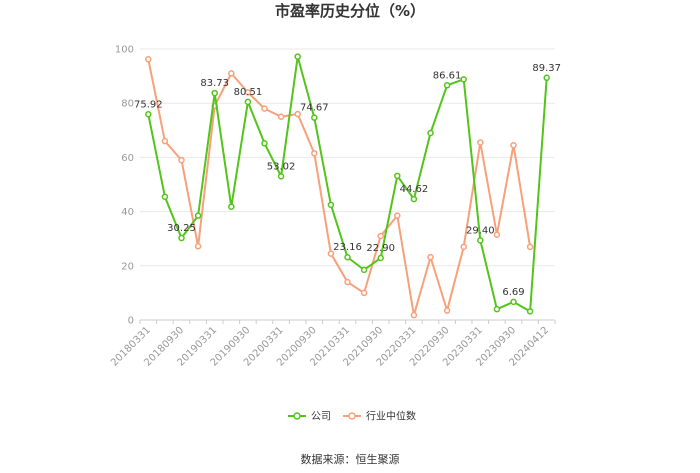 Image resolution: width=700 pixels, height=473 pixels. What do you see at coordinates (380, 248) in the screenshot?
I see `data-label: 22.90` at bounding box center [380, 248].